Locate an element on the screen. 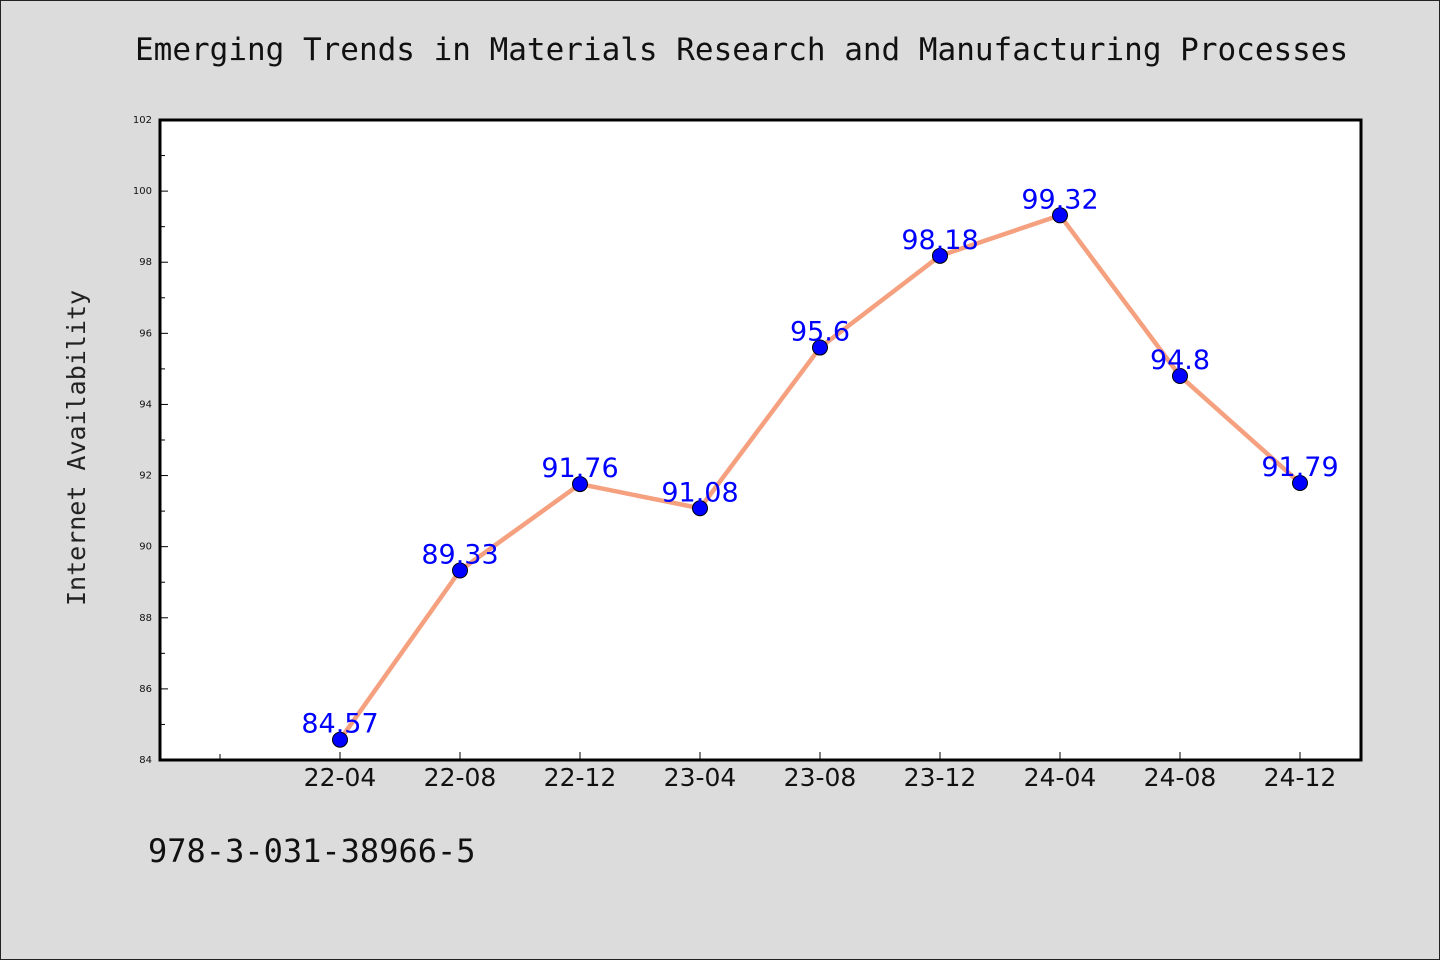  x-tick-label: 24-08 is located at coordinates (1180, 777).